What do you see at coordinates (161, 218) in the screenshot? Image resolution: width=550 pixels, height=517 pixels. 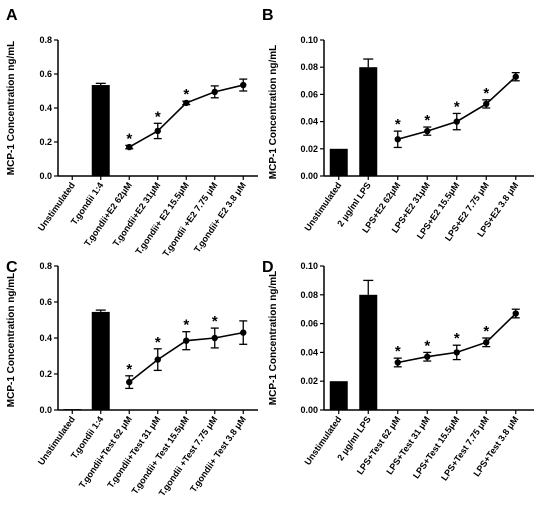 I see `category-label: T.gondii+ E2 15.5μM` at bounding box center [161, 218].